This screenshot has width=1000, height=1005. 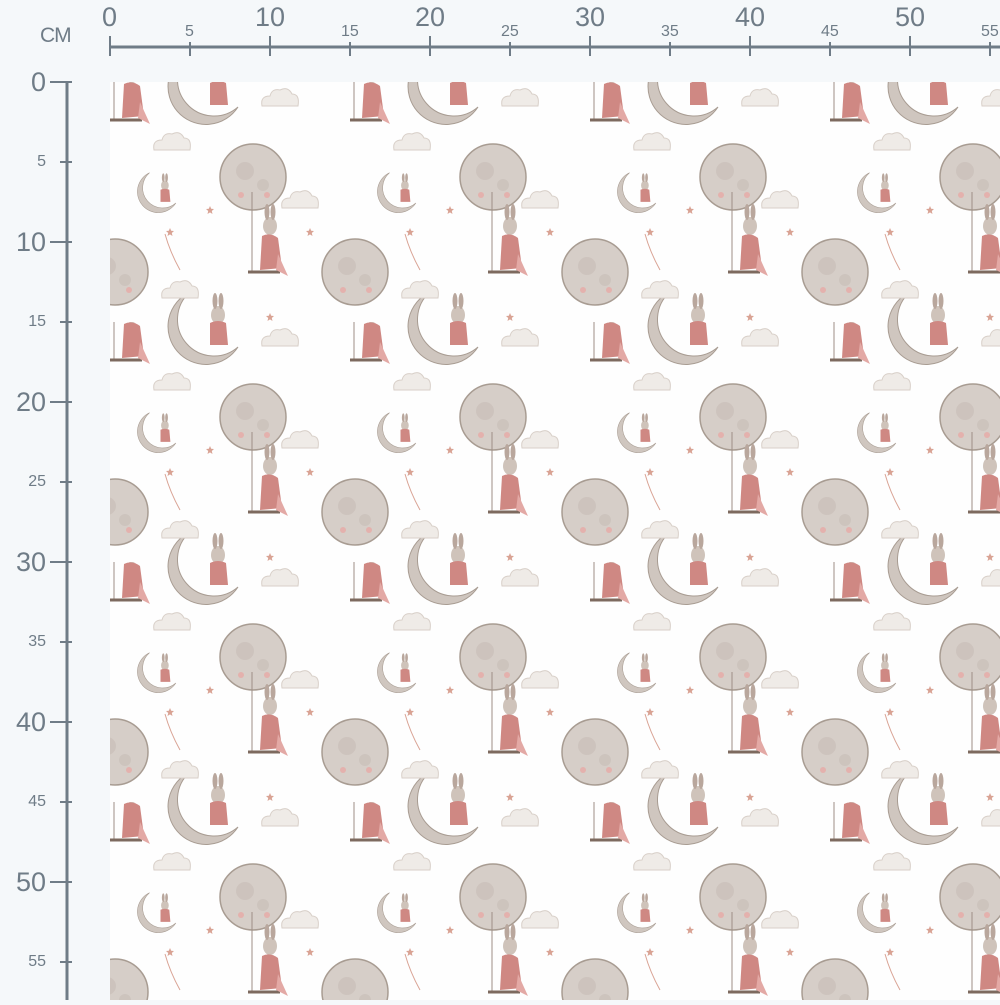 What do you see at coordinates (554, 46) in the screenshot?
I see `horizontal-ruler` at bounding box center [554, 46].